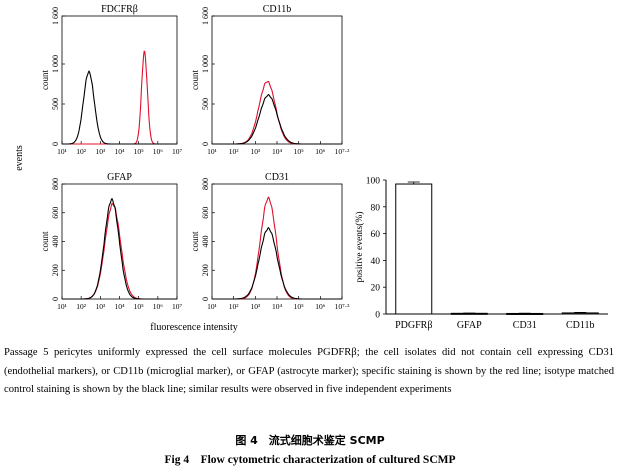  Describe the element at coordinates (19, 158) in the screenshot. I see `events-axis-label: events` at that location.